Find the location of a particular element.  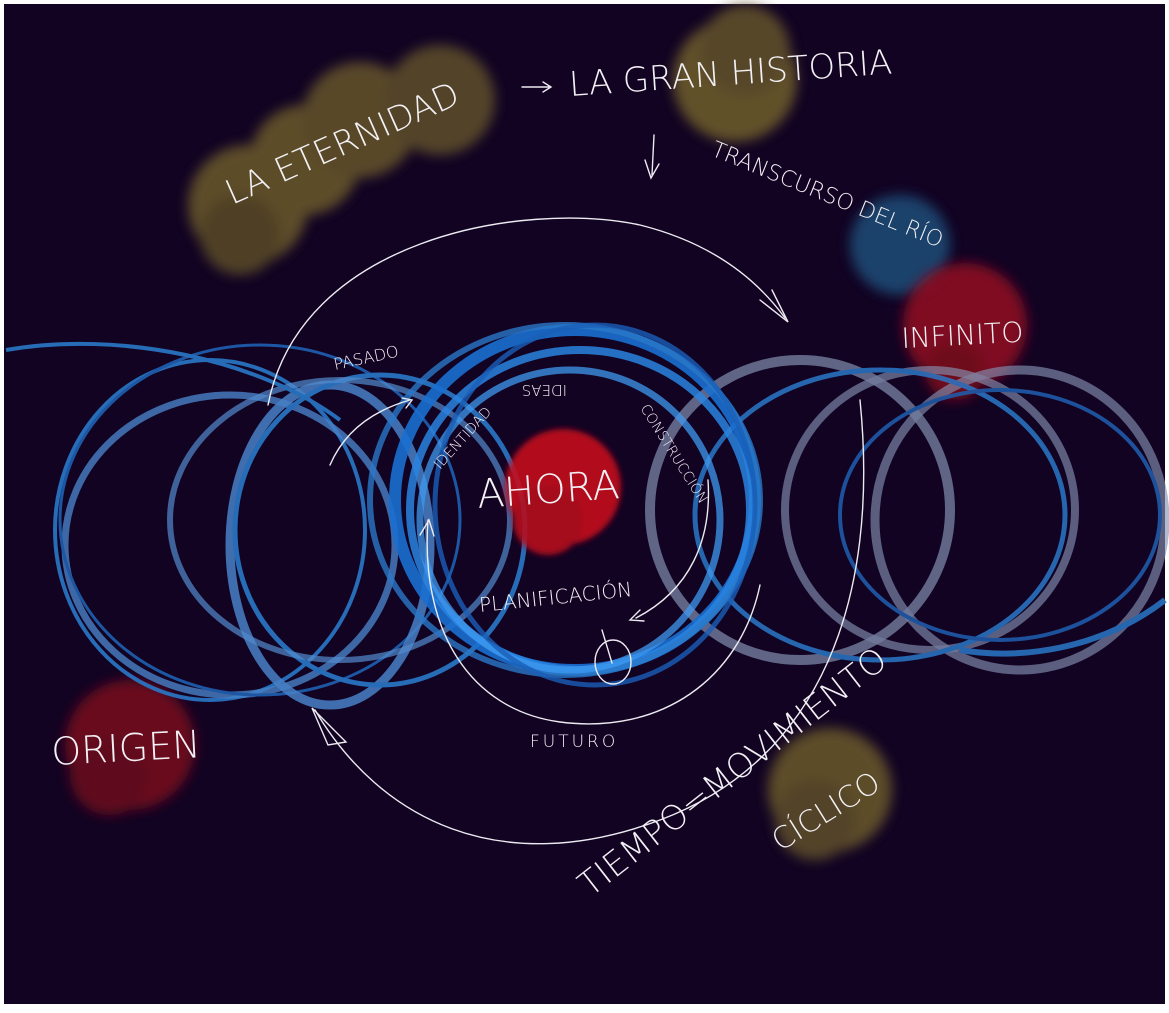

rio-blob is located at coordinates (900, 245).